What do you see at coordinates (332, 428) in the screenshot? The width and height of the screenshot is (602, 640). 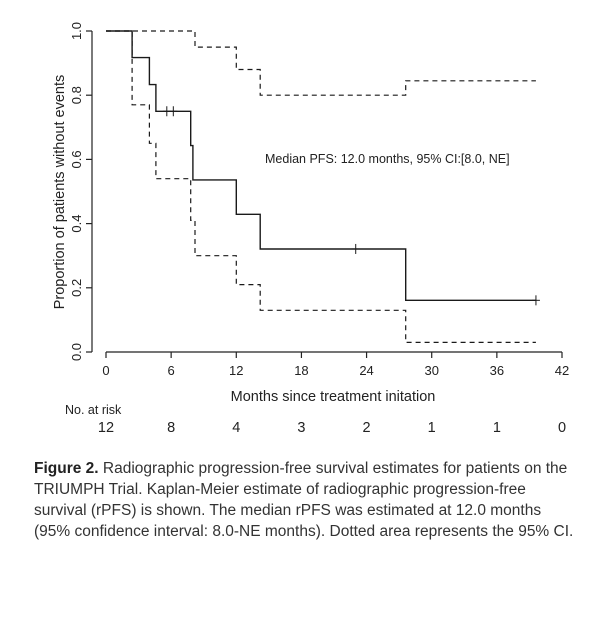 I see `risk-table: 12 8 4 3 2 1 1 0` at bounding box center [332, 428].